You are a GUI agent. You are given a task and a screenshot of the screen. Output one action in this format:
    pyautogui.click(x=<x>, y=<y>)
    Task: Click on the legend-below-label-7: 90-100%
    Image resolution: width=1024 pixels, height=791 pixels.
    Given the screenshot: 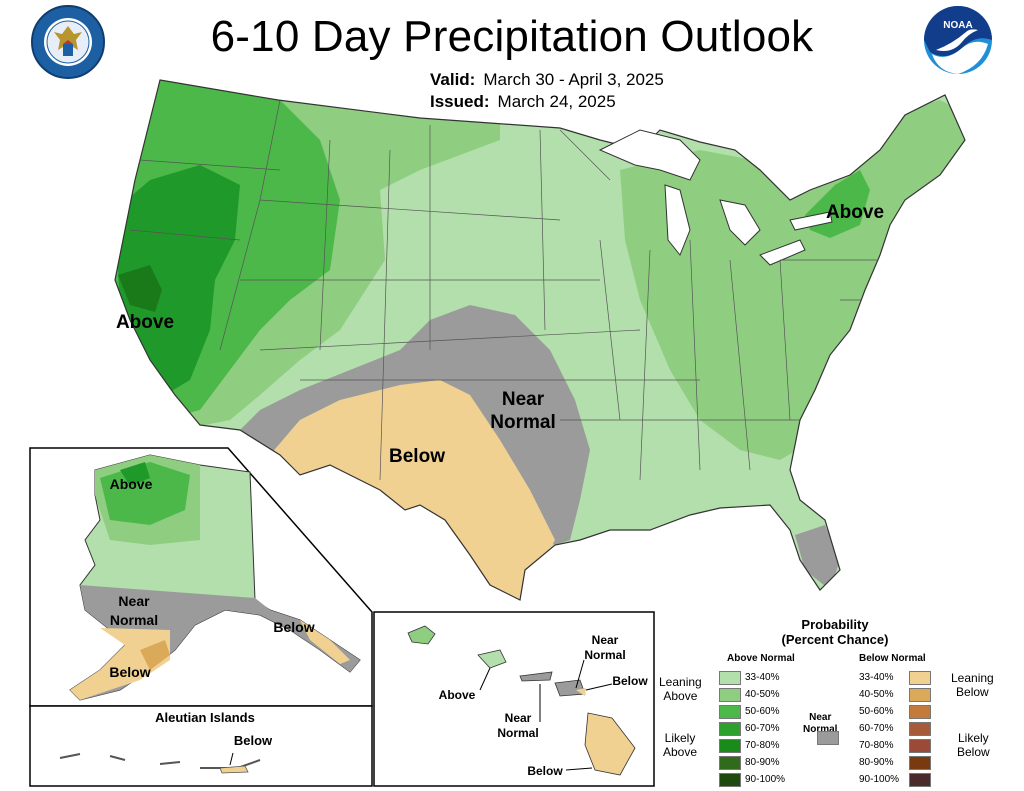 What is the action you would take?
    pyautogui.click(x=879, y=779)
    